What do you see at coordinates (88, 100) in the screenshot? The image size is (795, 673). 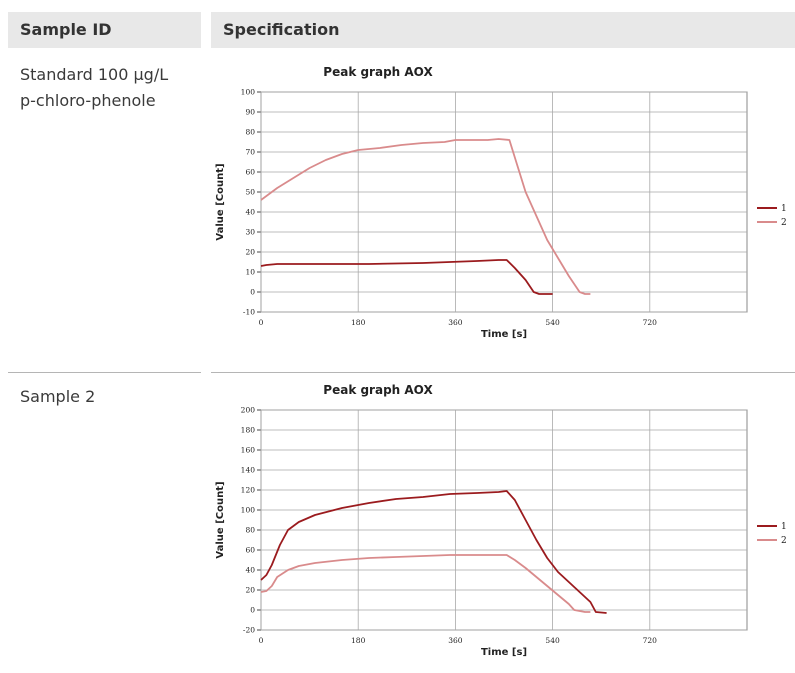 I see `sample-id-line: p-chloro-phenole` at bounding box center [88, 100].